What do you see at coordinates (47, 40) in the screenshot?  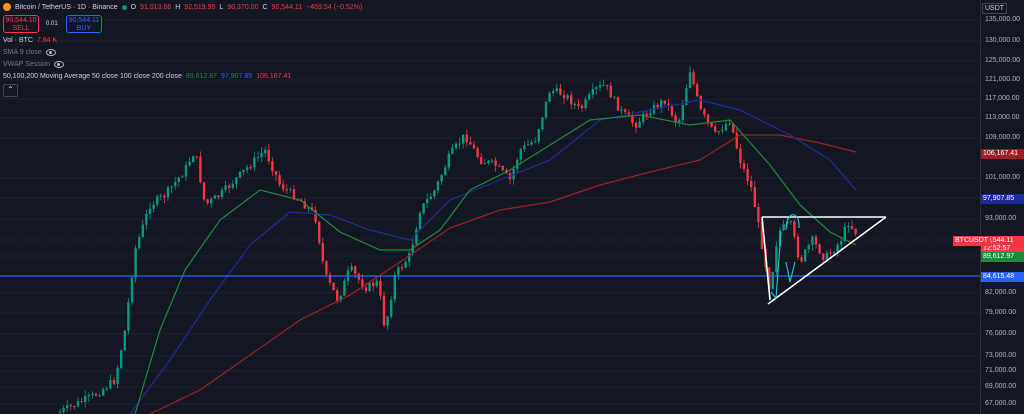 I see `volume-value: 7.84 K` at bounding box center [47, 40].